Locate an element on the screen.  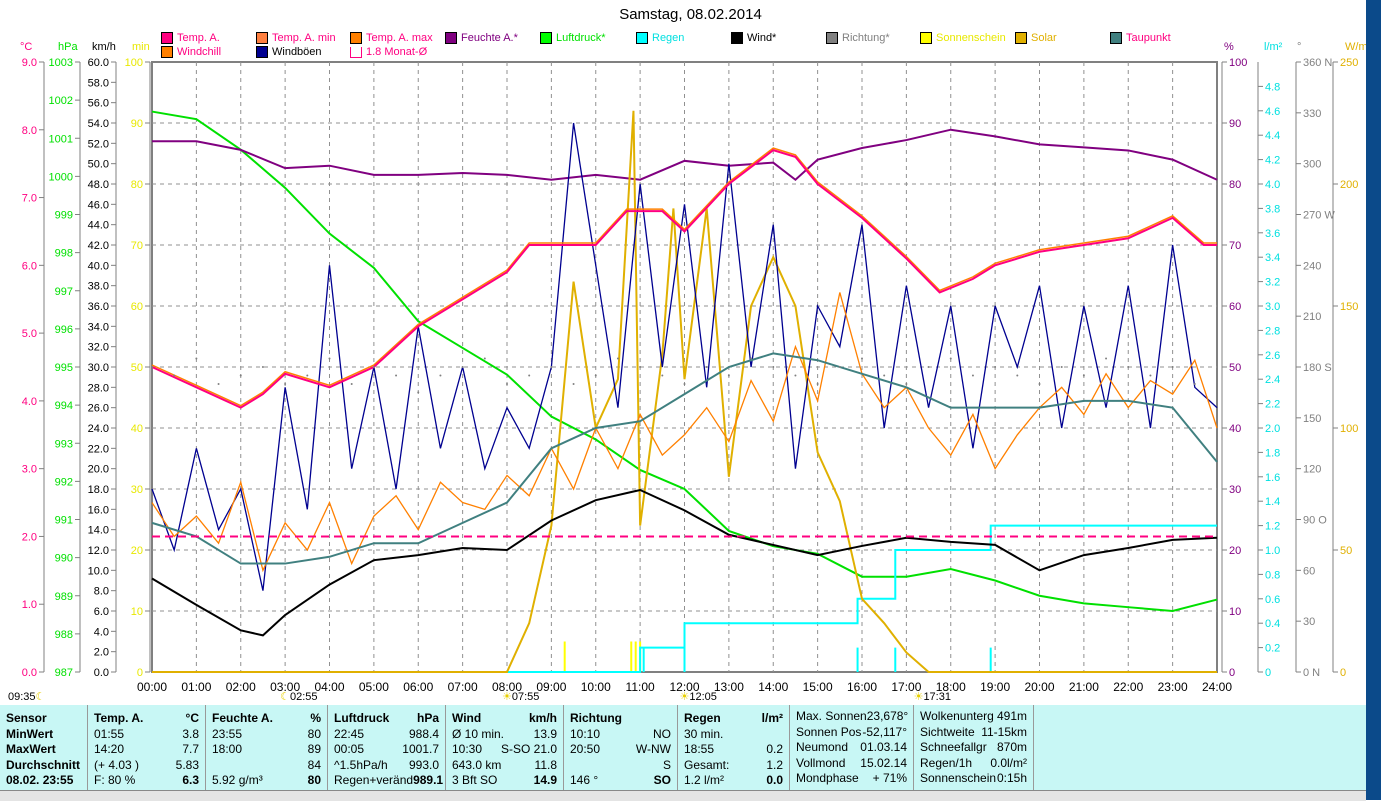
stats-value: W-NW is located at coordinates (653, 749).